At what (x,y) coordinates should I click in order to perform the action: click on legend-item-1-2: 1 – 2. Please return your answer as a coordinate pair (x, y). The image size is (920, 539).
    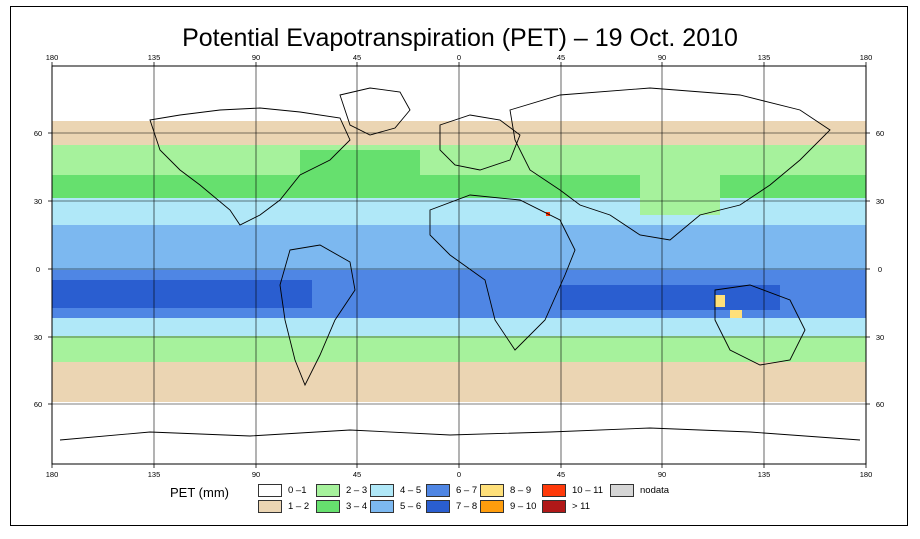
    Looking at the image, I should click on (283, 506).